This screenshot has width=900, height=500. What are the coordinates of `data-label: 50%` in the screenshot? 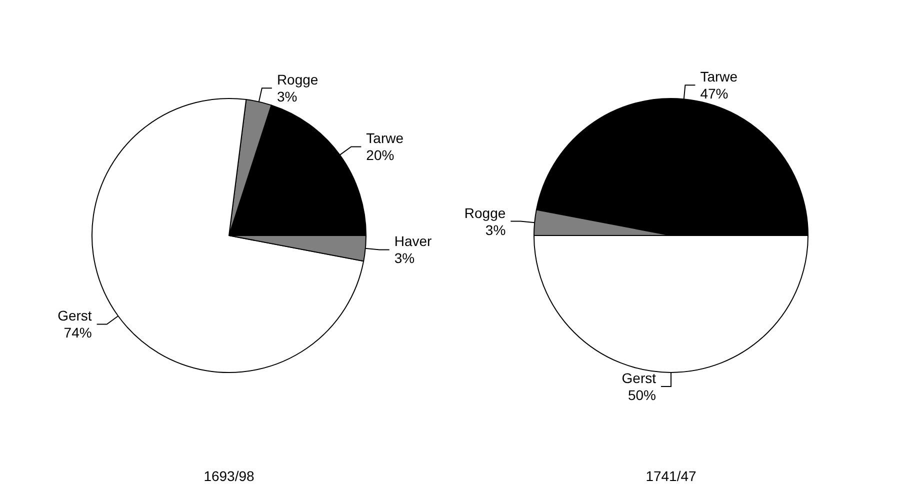 It's located at (642, 395).